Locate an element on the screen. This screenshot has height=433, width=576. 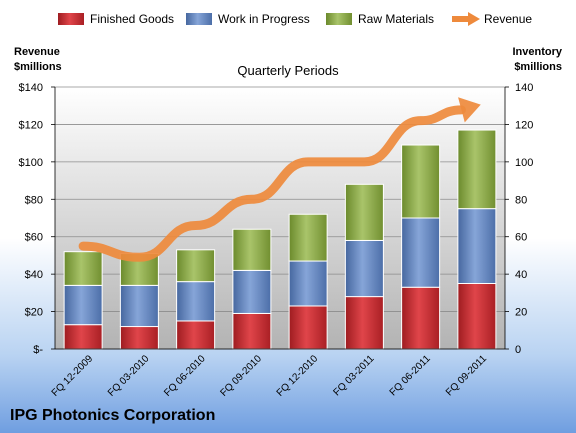
legend-label: Raw Materials is located at coordinates (396, 19).